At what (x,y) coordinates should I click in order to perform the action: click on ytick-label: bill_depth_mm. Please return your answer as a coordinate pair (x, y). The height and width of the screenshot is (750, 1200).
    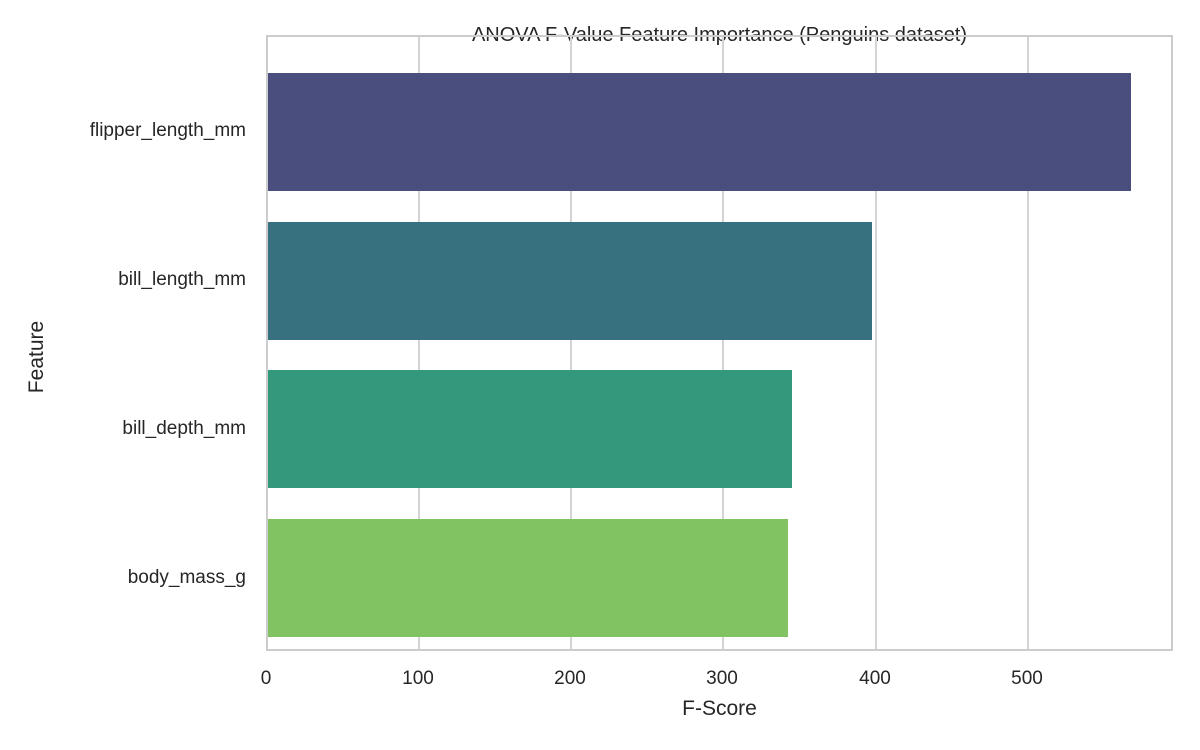
    Looking at the image, I should click on (184, 428).